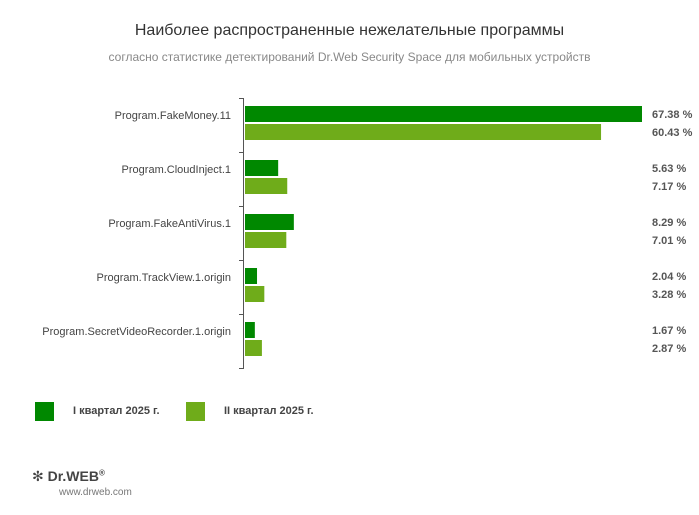  Describe the element at coordinates (669, 169) in the screenshot. I see `data-label: 5.63 %` at that location.